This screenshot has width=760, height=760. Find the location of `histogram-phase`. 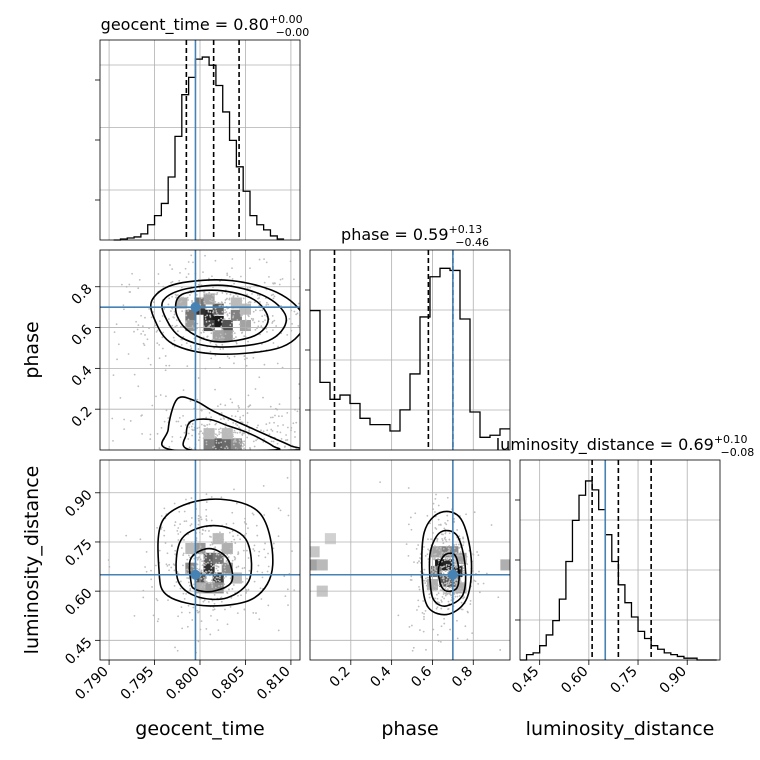

histogram-phase is located at coordinates (410, 352).